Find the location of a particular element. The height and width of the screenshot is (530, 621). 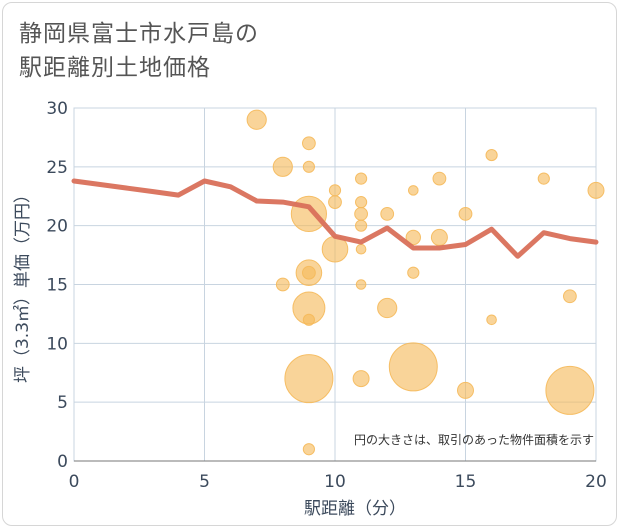

size-note: 円の大きさは、取引のあった物件面積を示す is located at coordinates (474, 439).